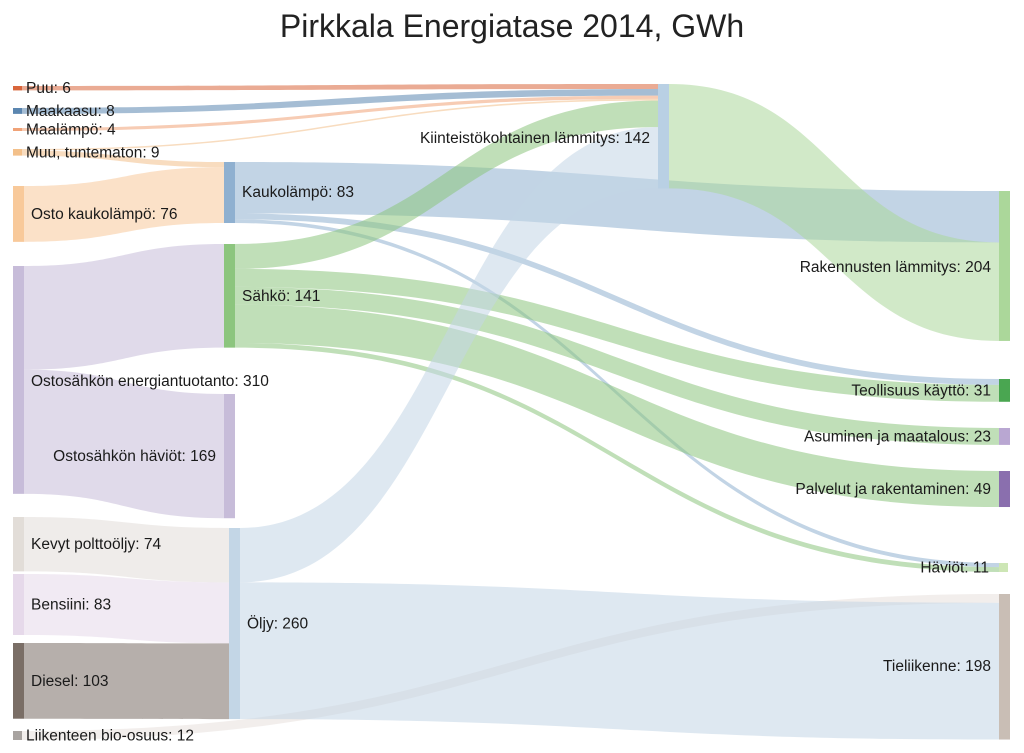  I want to click on link-maalampo-kiinteistokohtainen, so click(340, 113).